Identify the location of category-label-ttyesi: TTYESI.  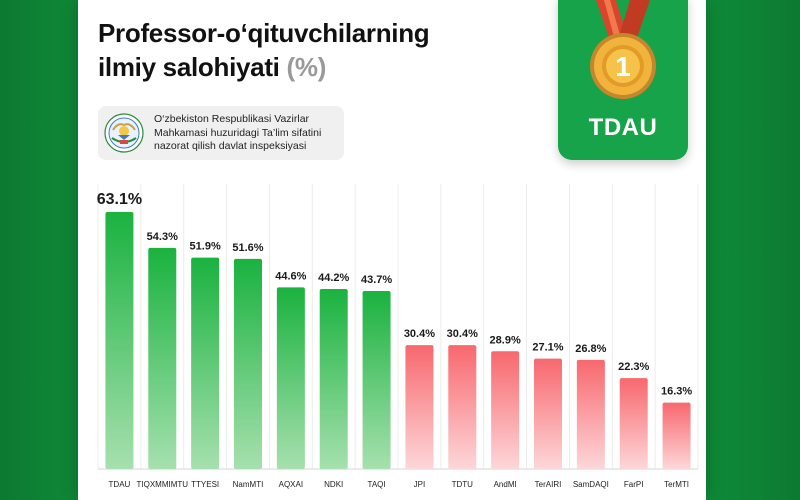
(205, 484).